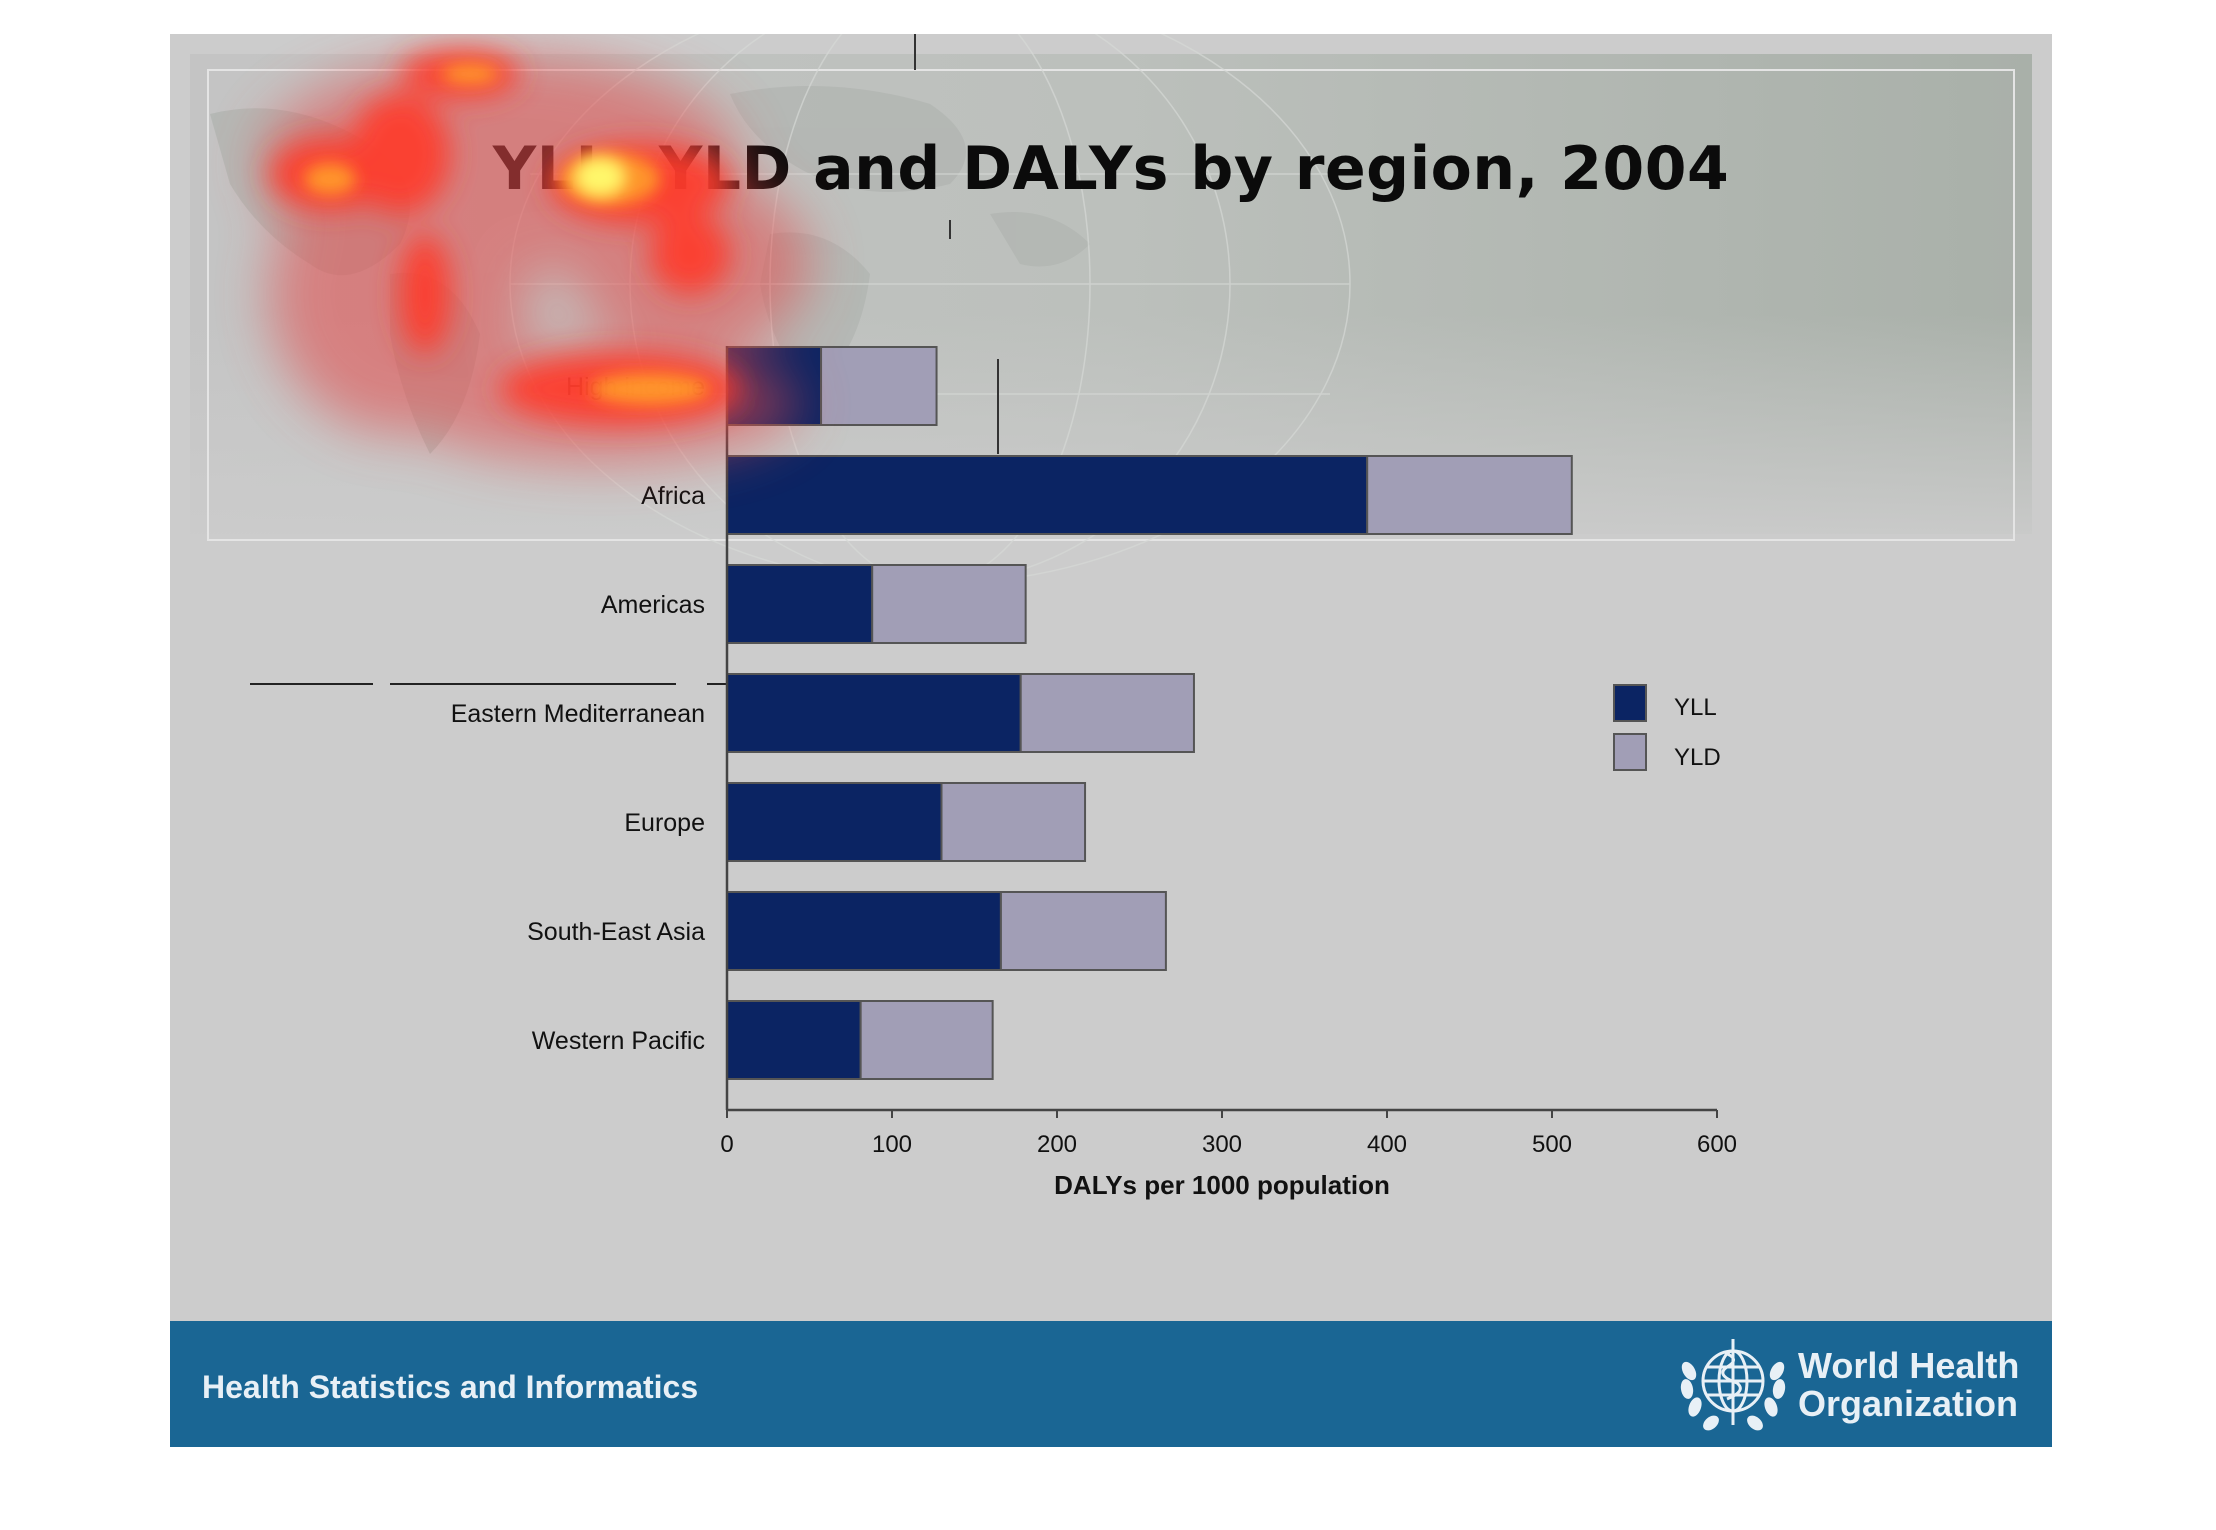 This screenshot has width=2216, height=1530. I want to click on legend-swatch-yld, so click(1630, 752).